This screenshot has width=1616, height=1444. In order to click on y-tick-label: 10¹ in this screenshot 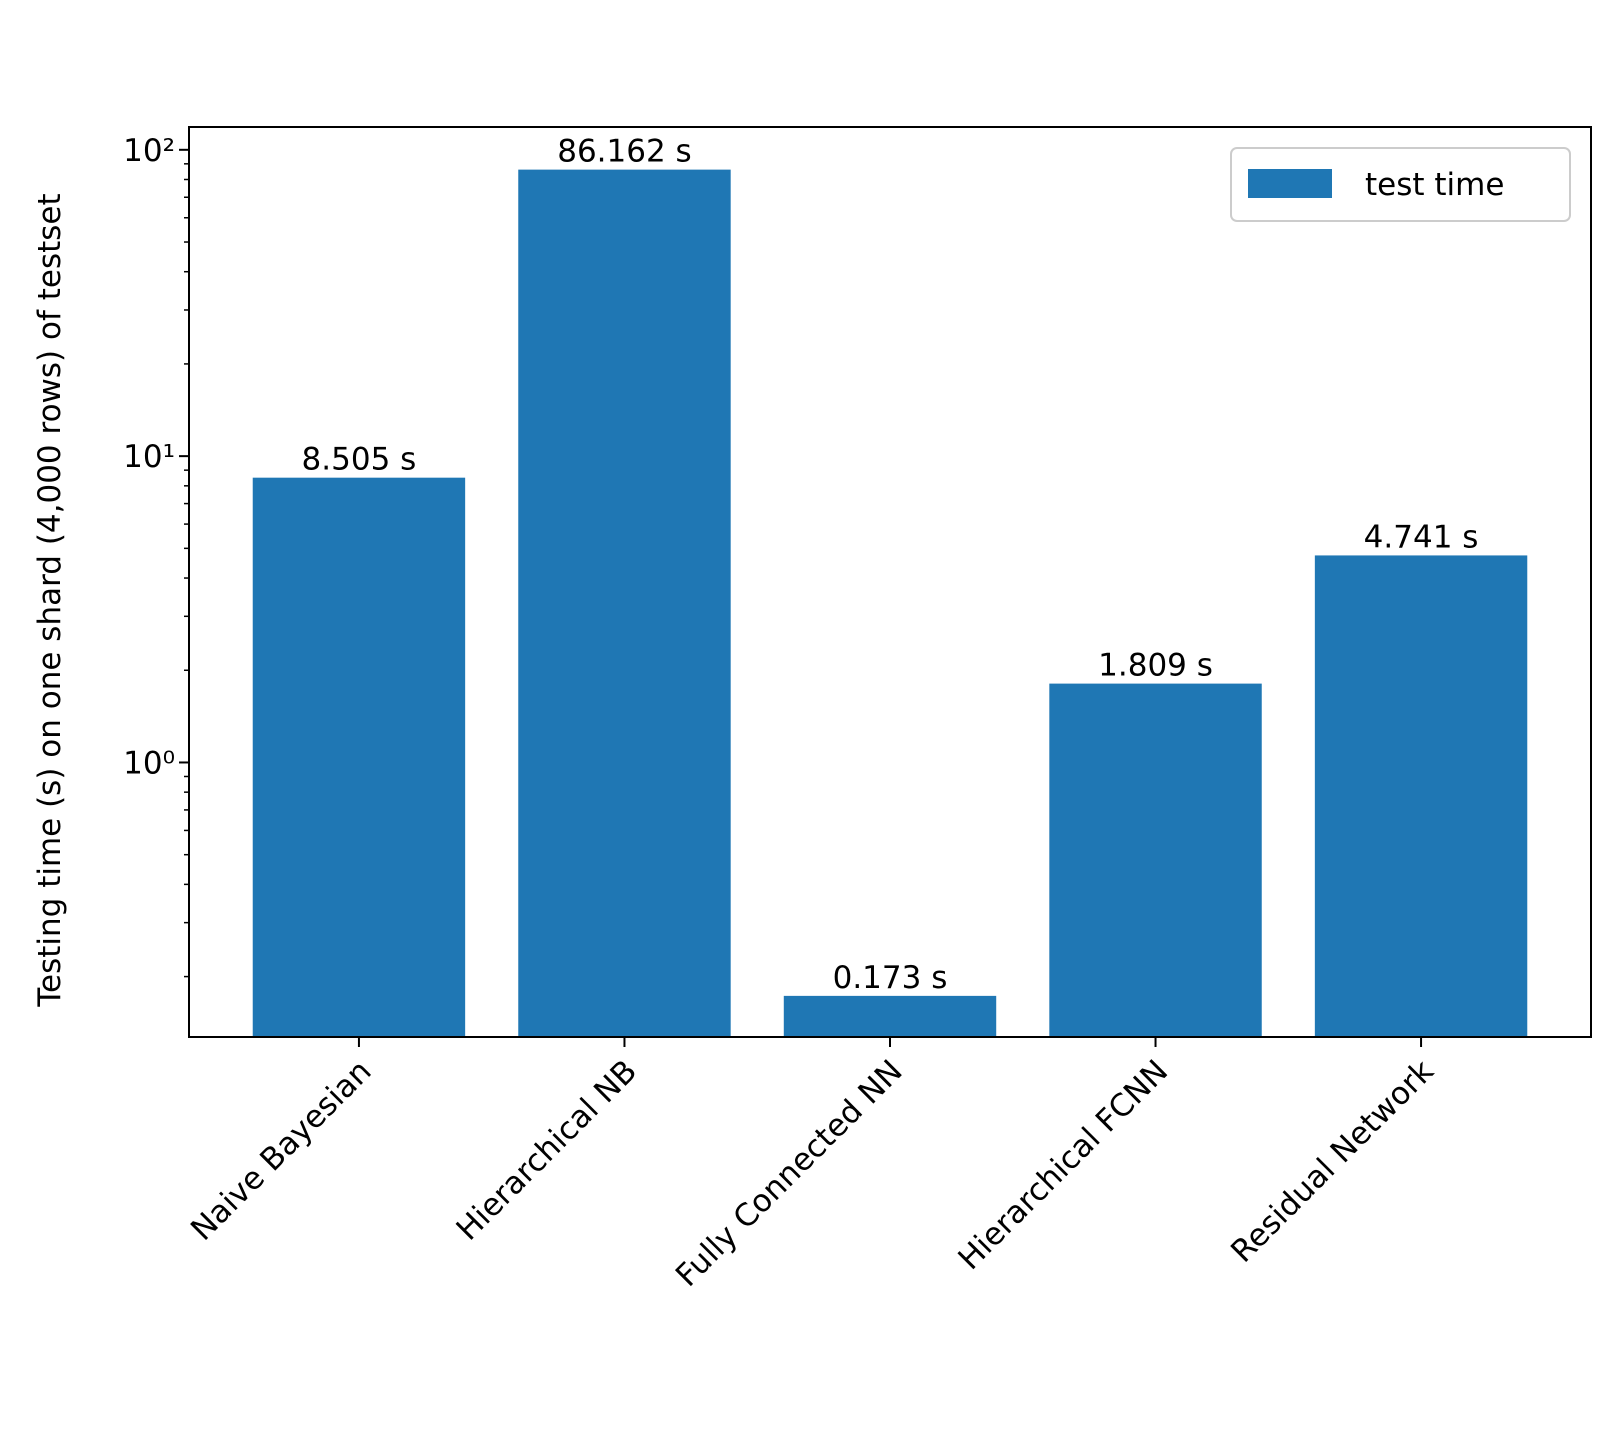, I will do `click(149, 457)`.